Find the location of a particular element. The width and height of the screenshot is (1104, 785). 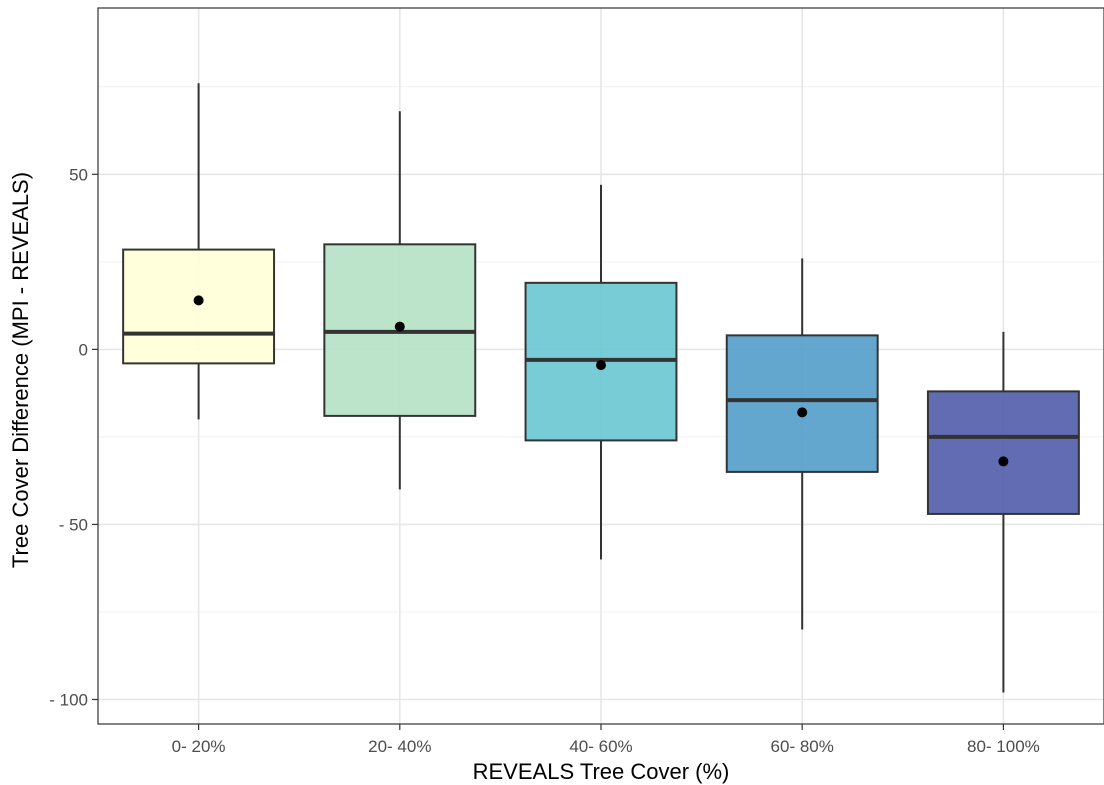

y-tick-label: 50 is located at coordinates (78, 174).